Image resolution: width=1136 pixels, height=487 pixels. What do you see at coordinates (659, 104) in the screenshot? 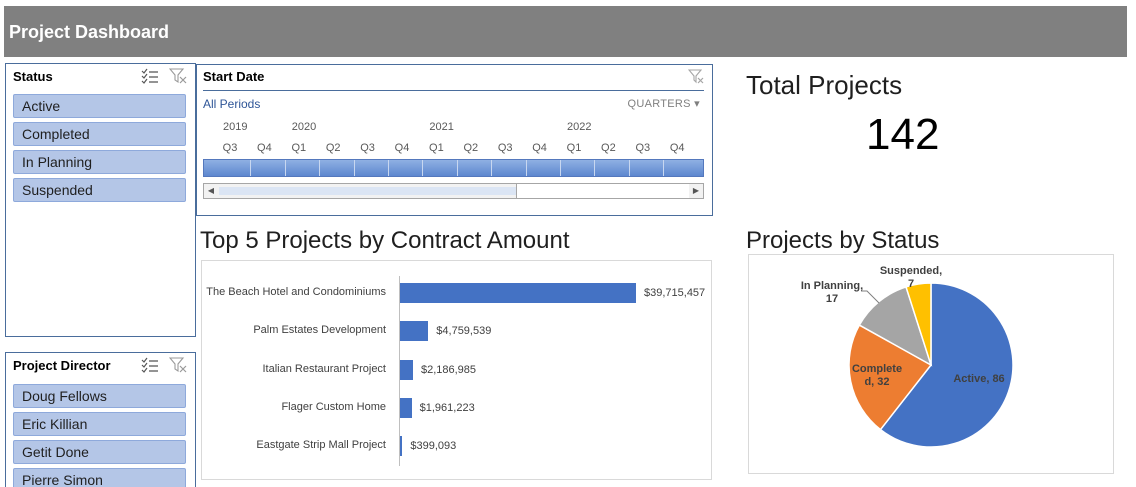
I see `timeline-level-label: QUARTERS` at bounding box center [659, 104].